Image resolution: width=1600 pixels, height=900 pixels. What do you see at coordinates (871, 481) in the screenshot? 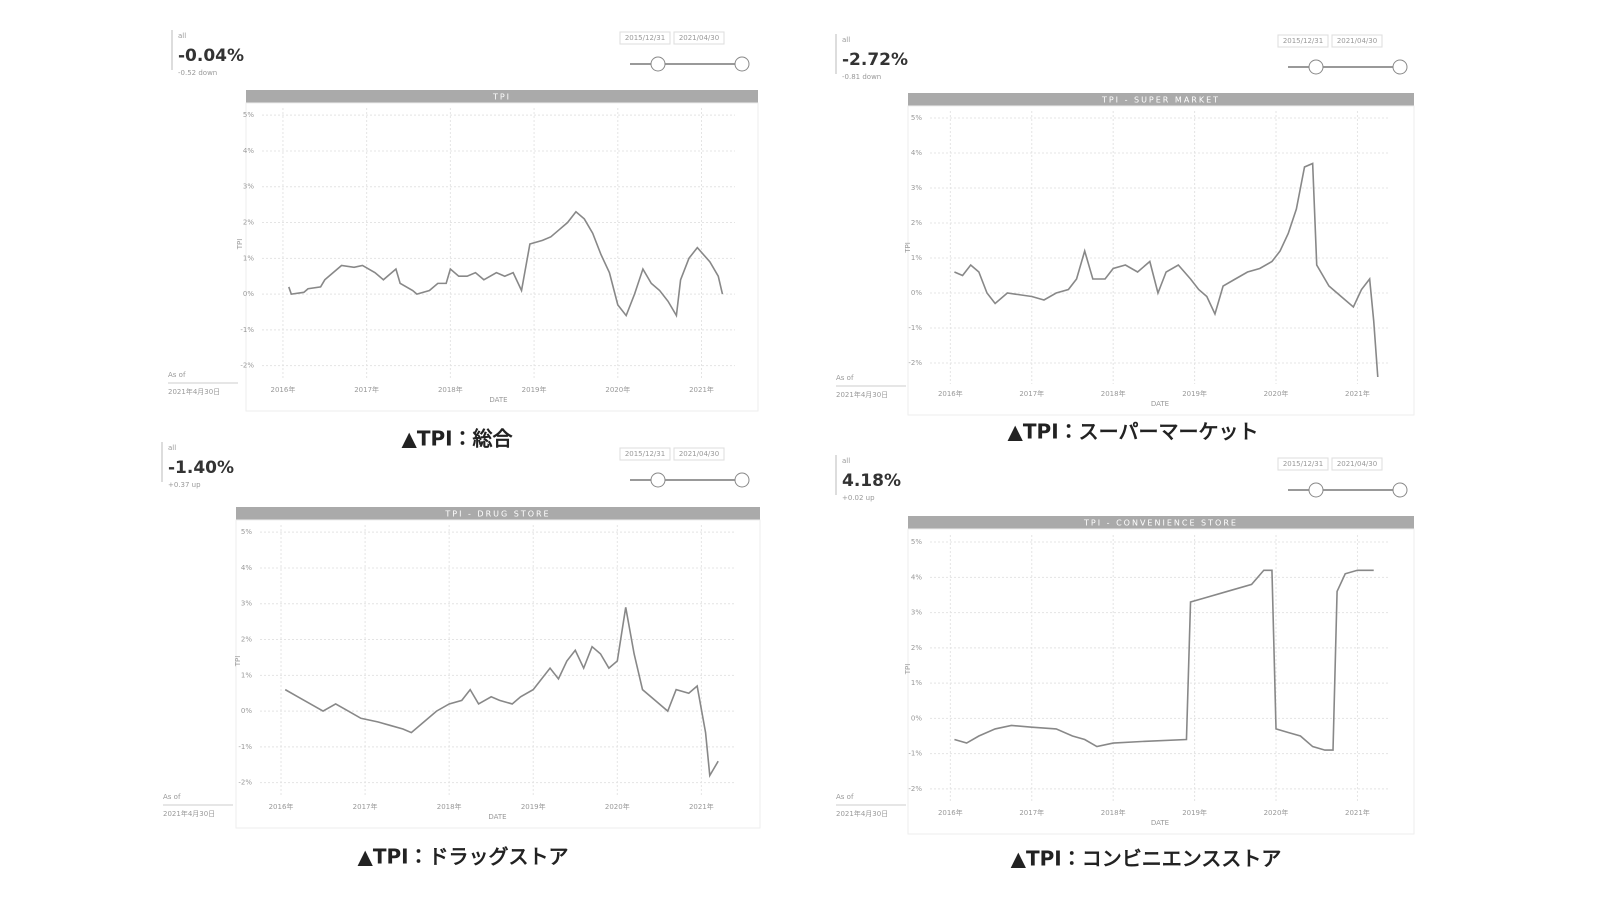
I see `kpi-value: 4.18%` at bounding box center [871, 481].